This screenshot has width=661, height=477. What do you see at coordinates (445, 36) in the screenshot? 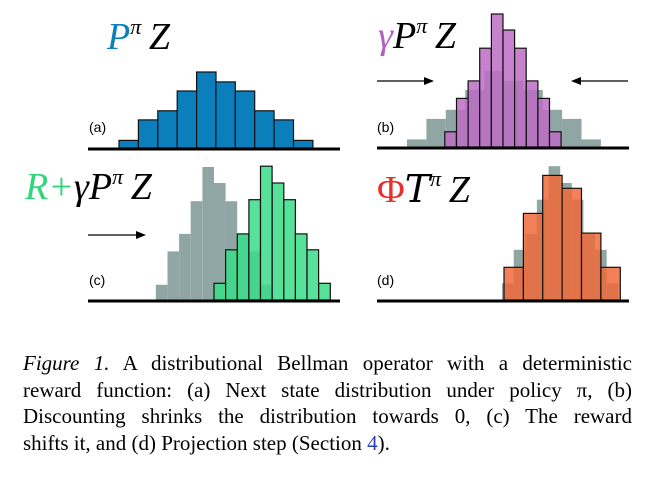
I see `title-b-z: Z` at bounding box center [445, 36].